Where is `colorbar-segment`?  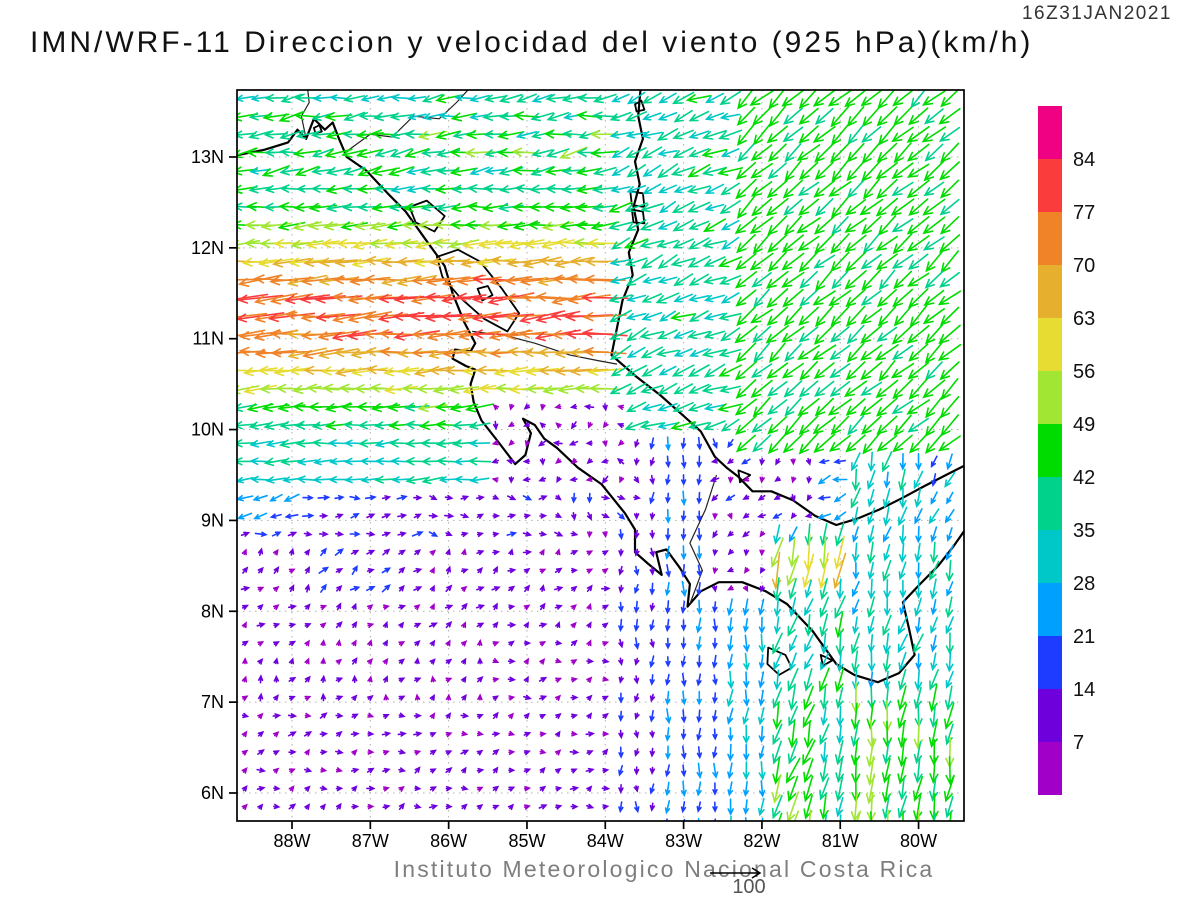 colorbar-segment is located at coordinates (1050, 768).